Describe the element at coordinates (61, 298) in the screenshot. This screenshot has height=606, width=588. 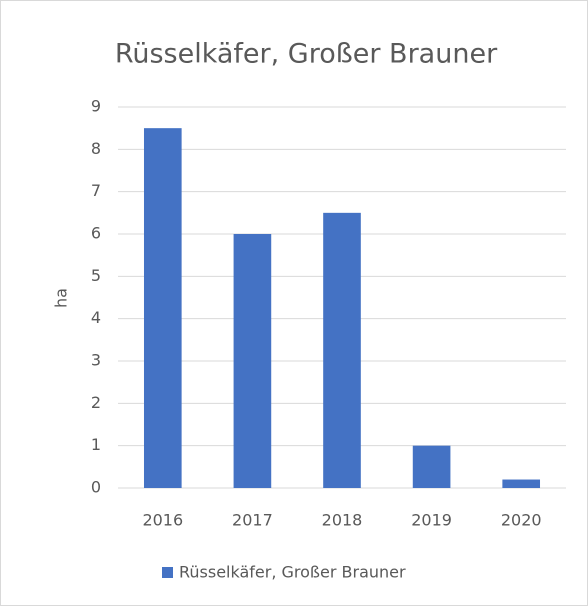
I see `y-axis-label: ha` at that location.